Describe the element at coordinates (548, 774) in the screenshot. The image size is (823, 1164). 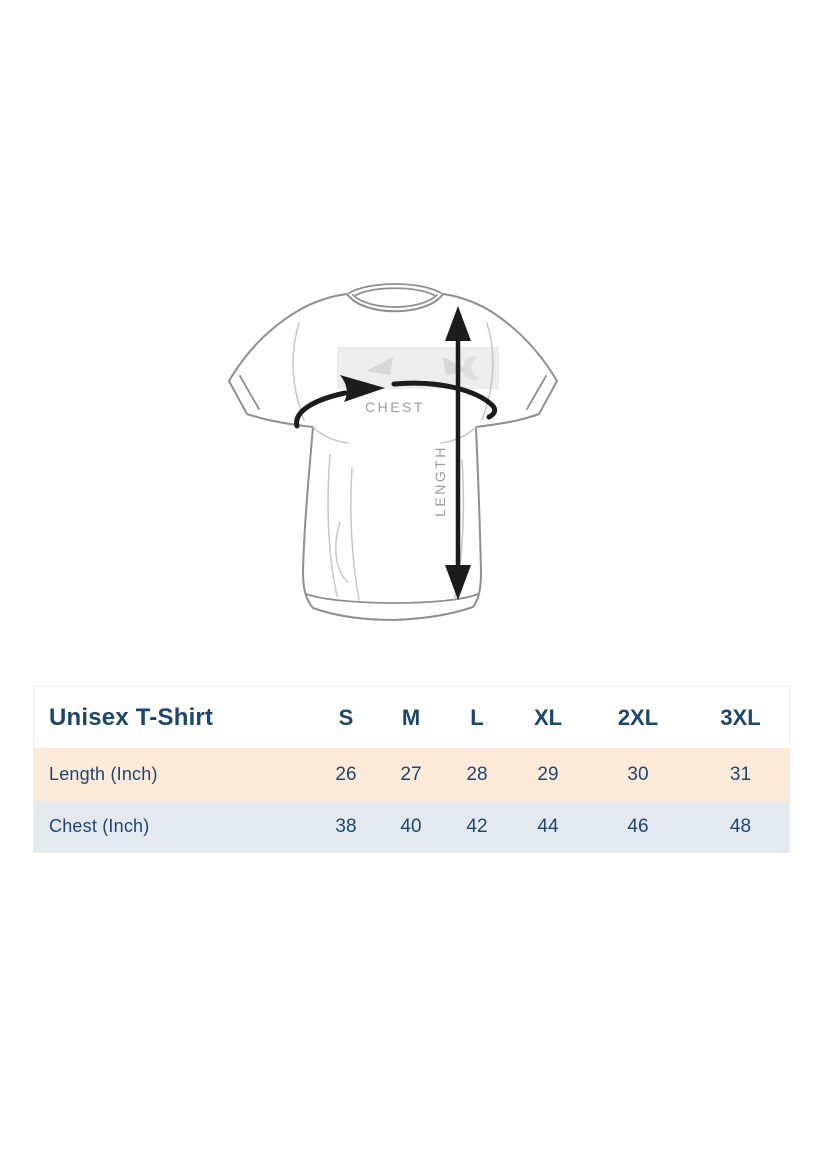
I see `length-value-xl: 29` at that location.